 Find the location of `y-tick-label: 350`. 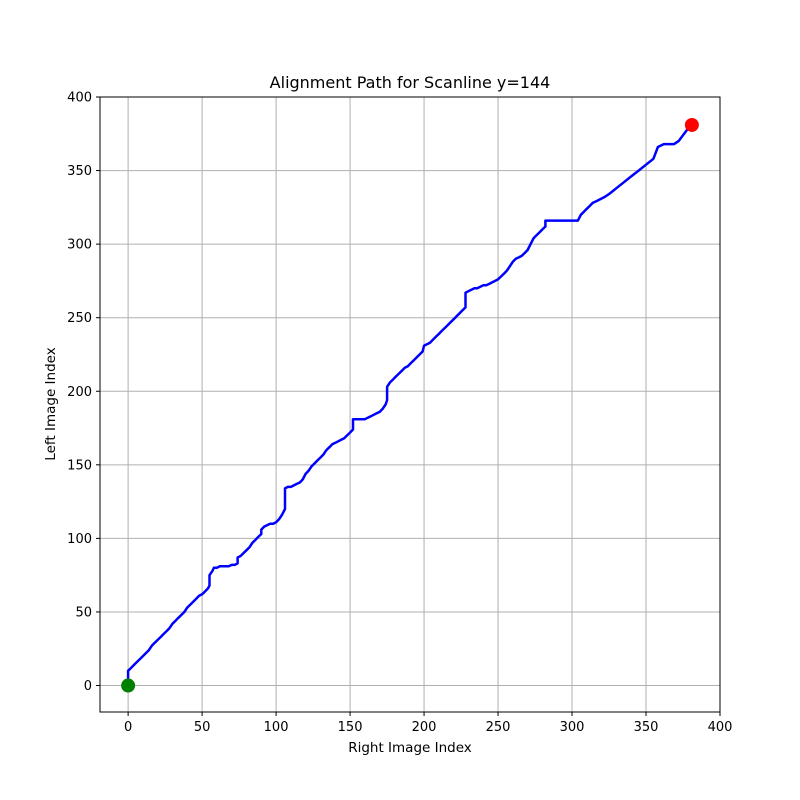

y-tick-label: 350 is located at coordinates (79, 171).